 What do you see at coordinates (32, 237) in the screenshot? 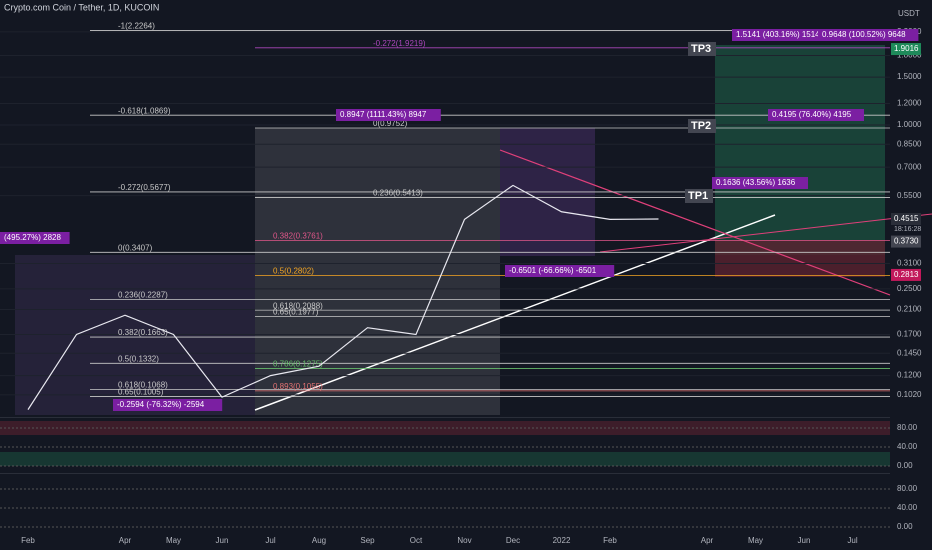
I see `measure-label: (495.27%) 2828` at bounding box center [32, 237].